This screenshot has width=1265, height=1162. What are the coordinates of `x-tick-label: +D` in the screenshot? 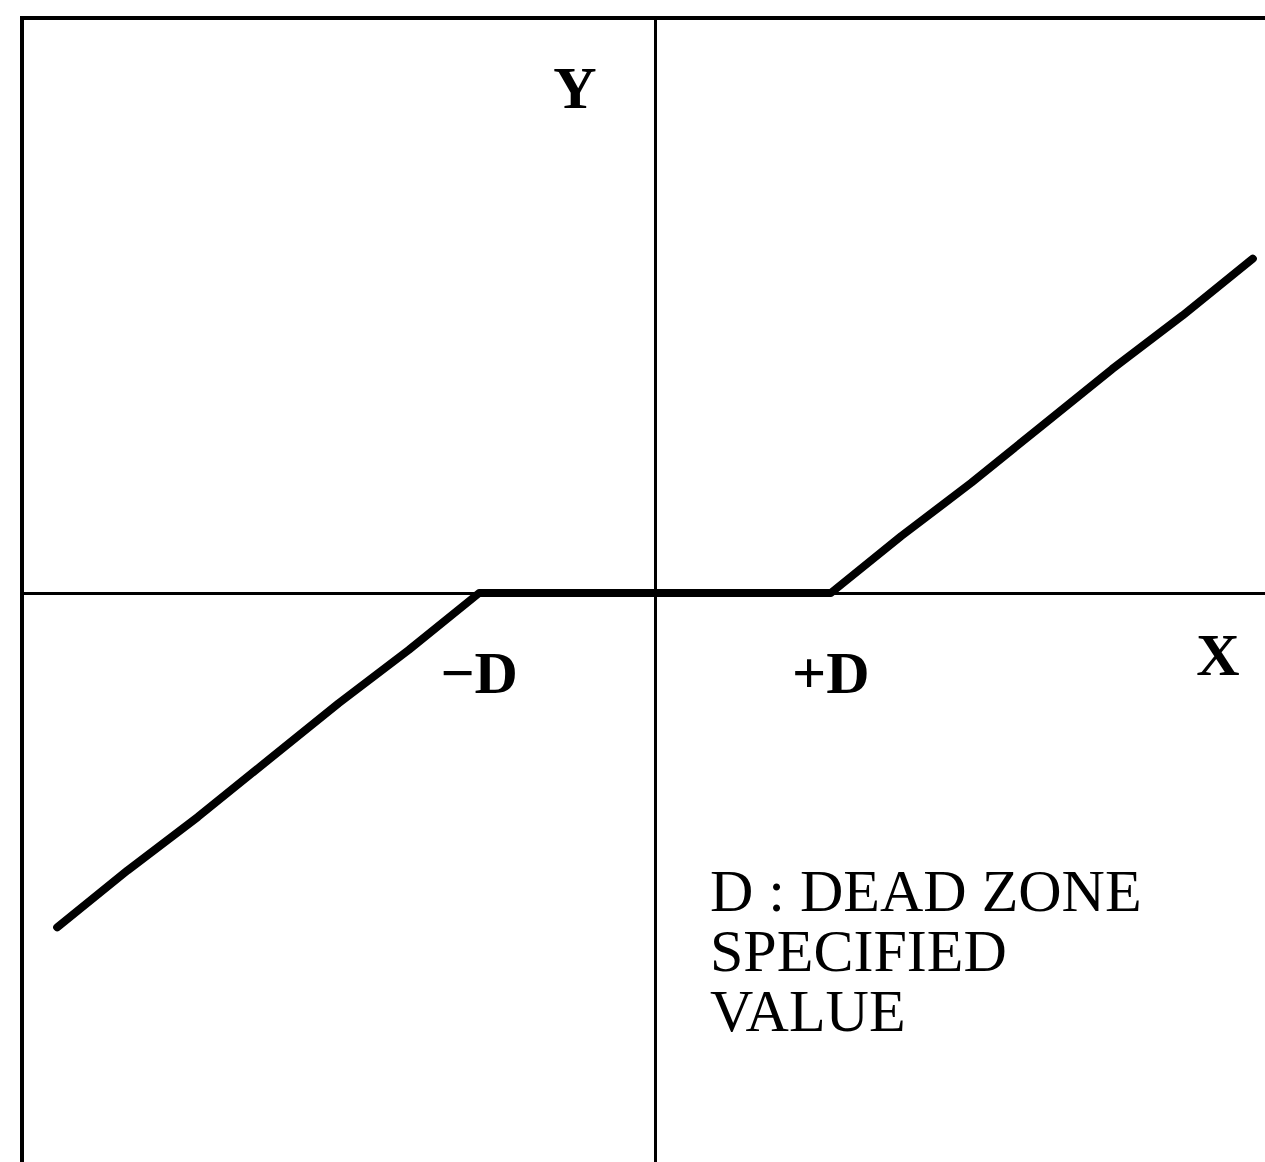 It's located at (831, 673).